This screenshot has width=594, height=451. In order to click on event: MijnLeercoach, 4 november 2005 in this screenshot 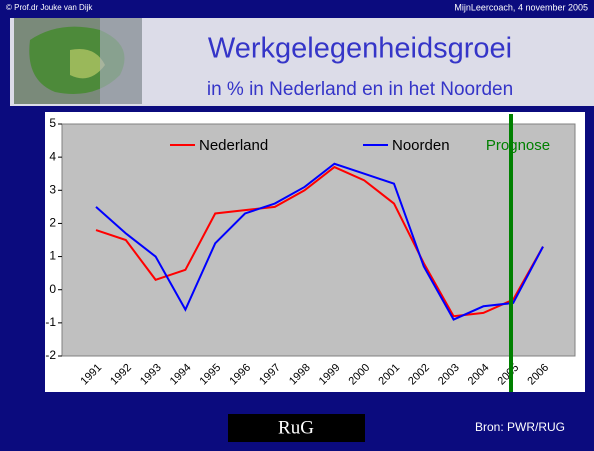, I will do `click(521, 7)`.